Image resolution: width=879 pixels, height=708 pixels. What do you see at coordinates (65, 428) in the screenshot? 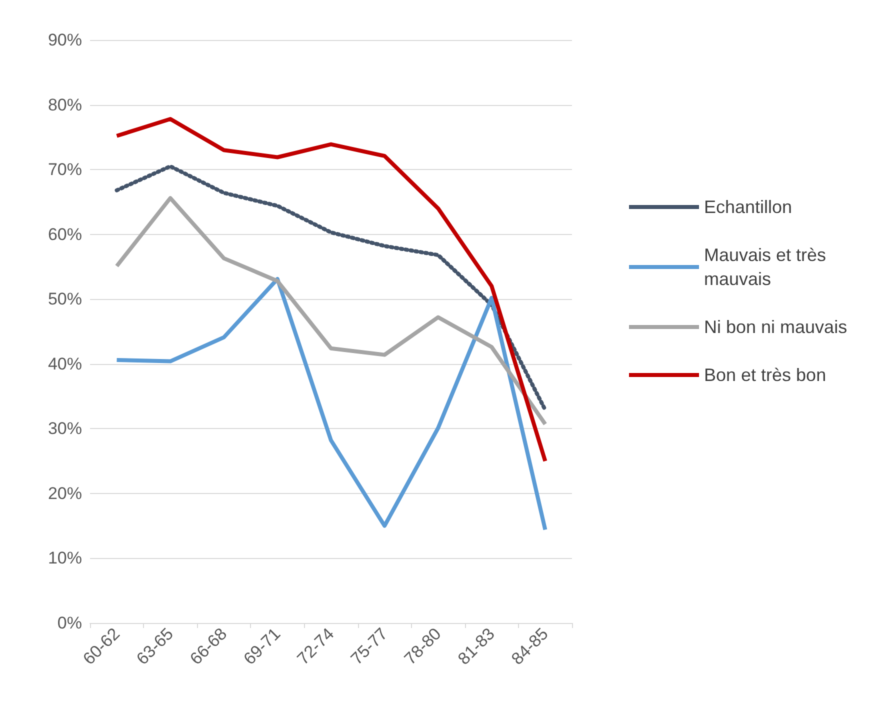
I see `y-tick-label: 30%` at bounding box center [65, 428].